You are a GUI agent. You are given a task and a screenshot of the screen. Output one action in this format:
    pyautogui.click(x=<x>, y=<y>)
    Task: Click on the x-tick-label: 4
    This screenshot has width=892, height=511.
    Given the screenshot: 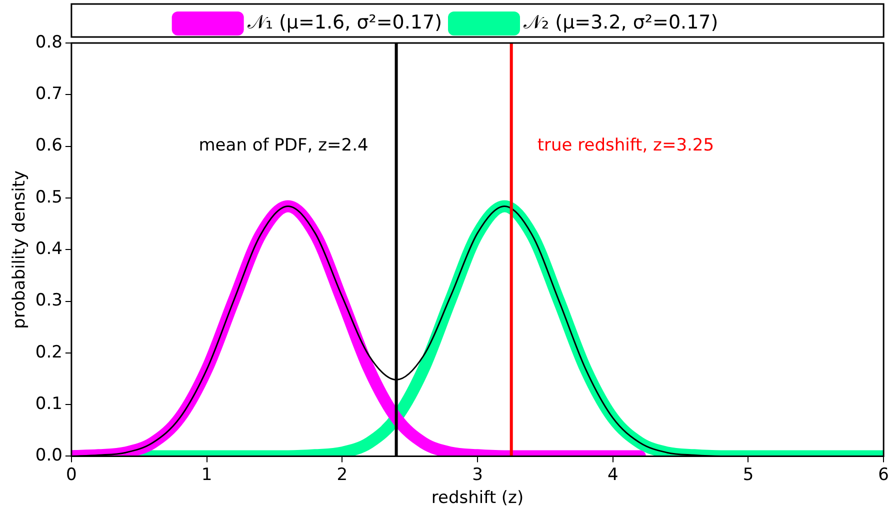 What is the action you would take?
    pyautogui.click(x=612, y=474)
    